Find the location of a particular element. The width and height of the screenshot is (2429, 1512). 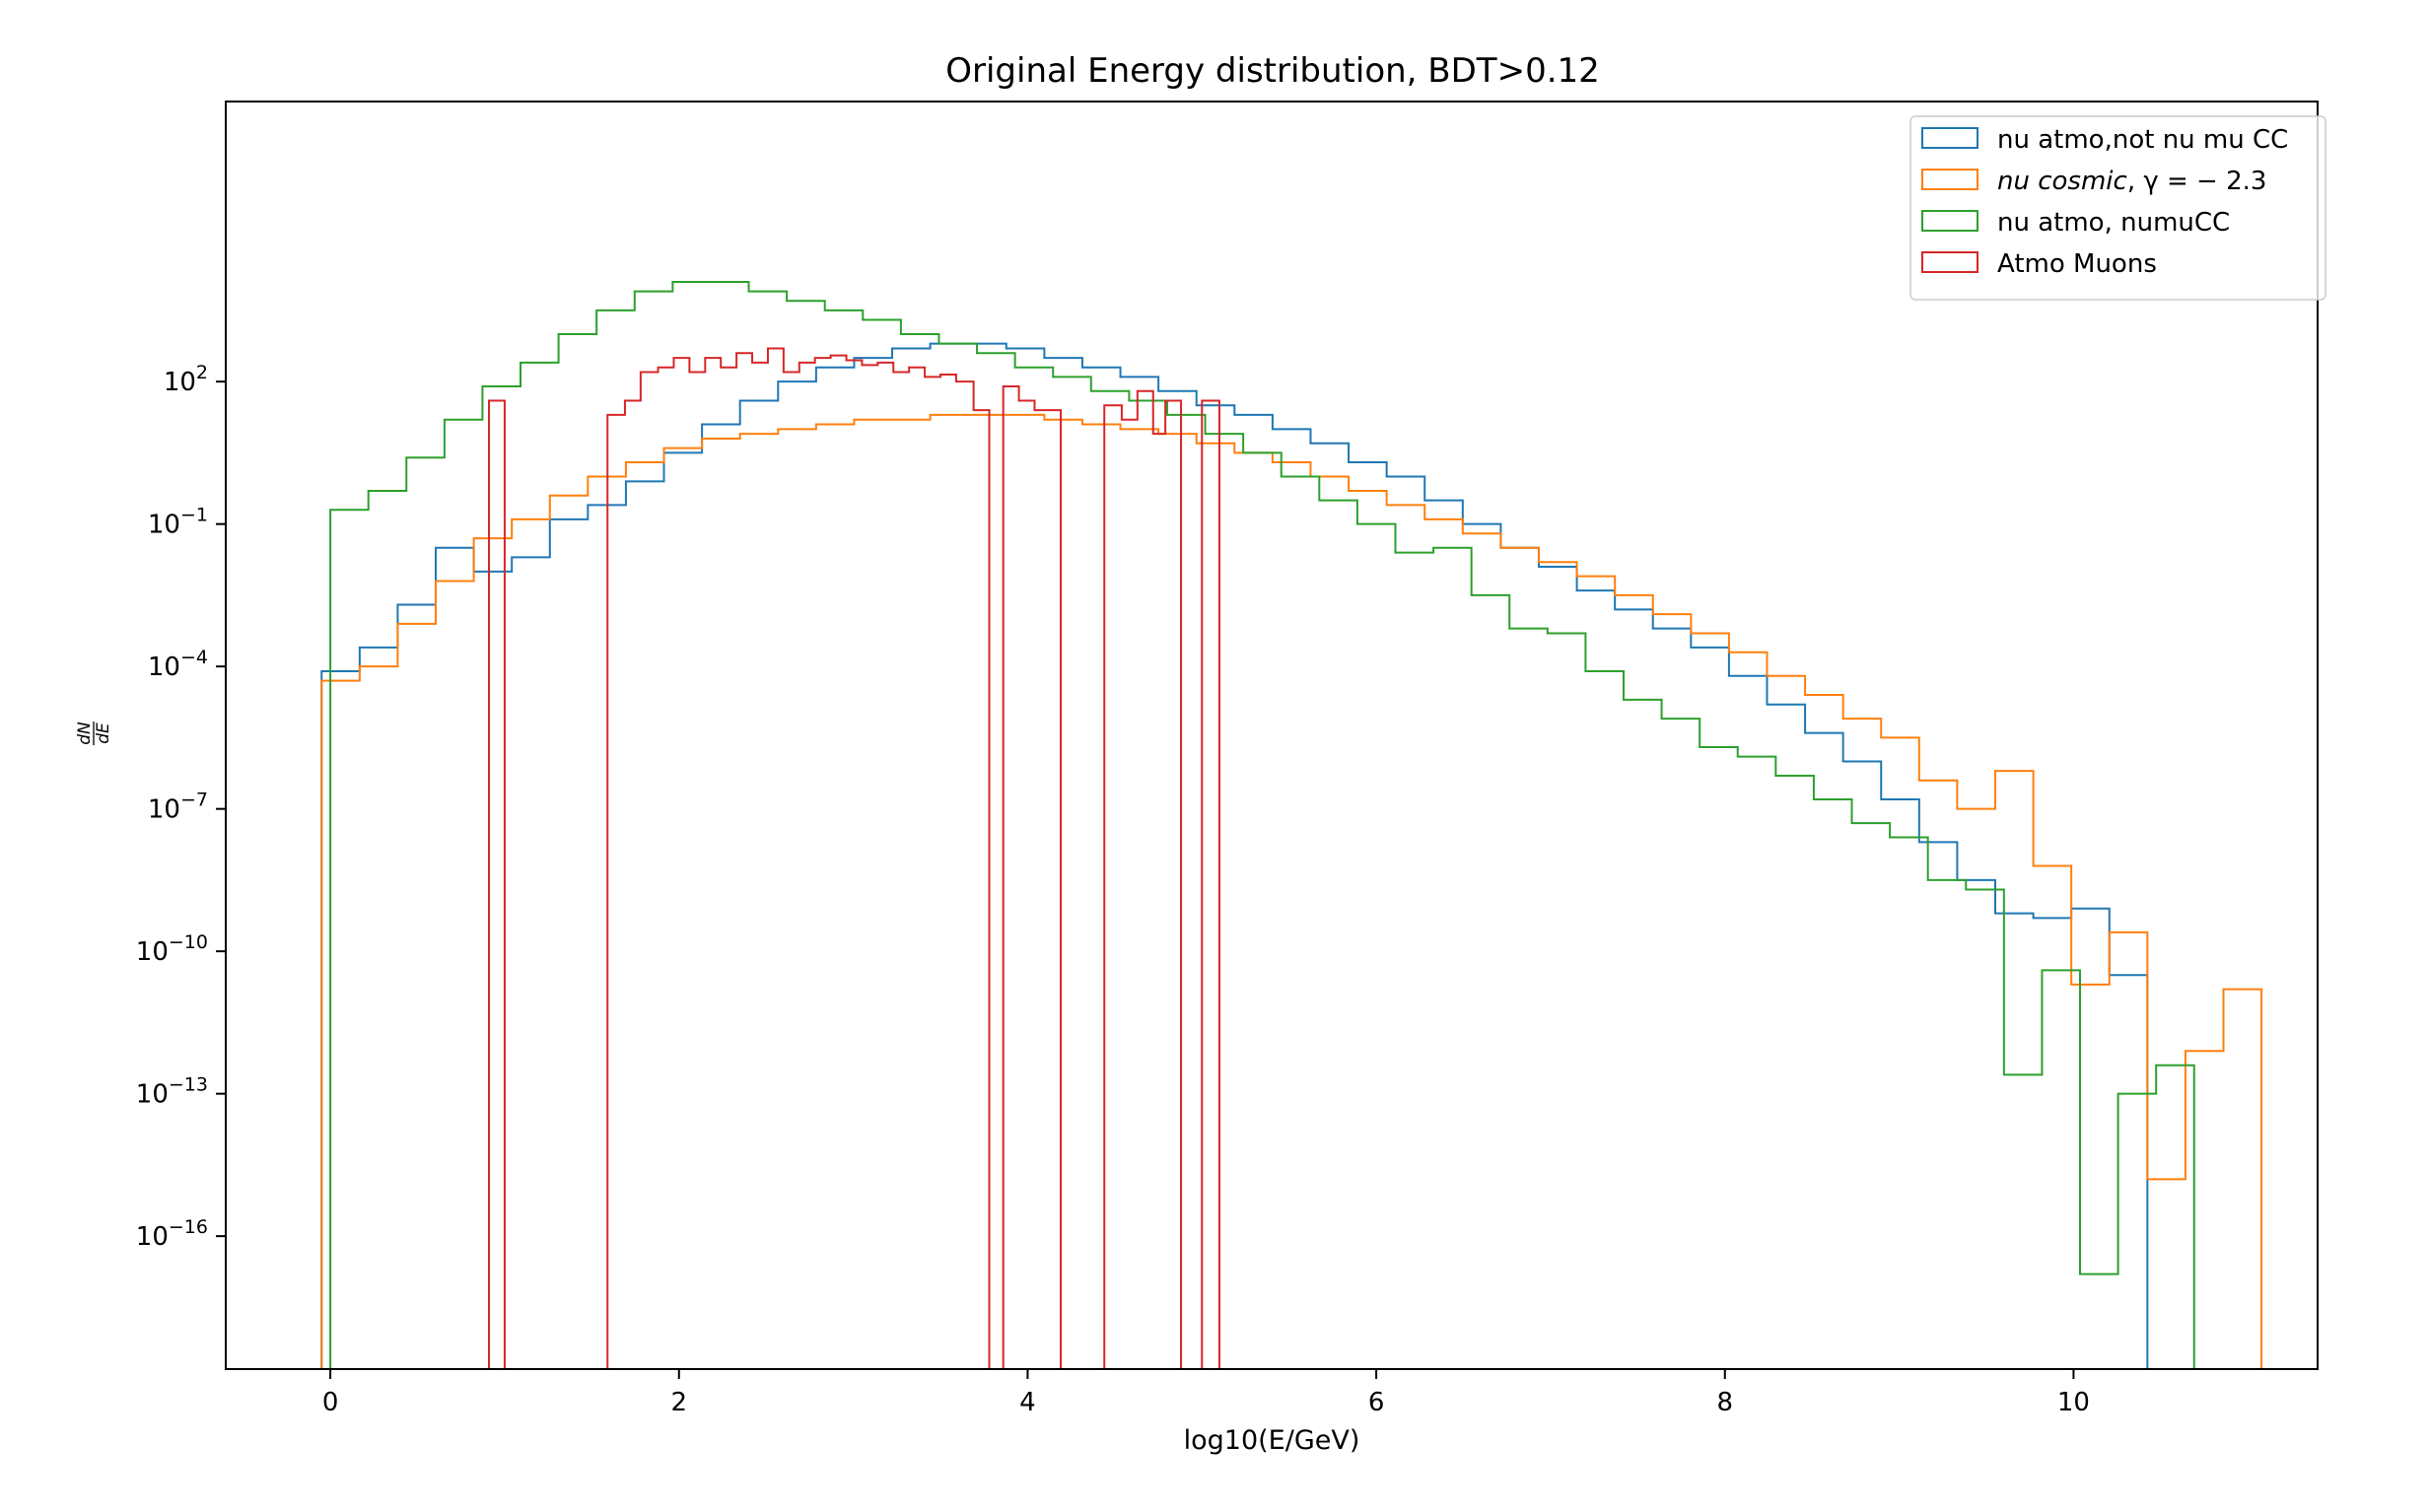

x-tick-label: 2 is located at coordinates (679, 1403).